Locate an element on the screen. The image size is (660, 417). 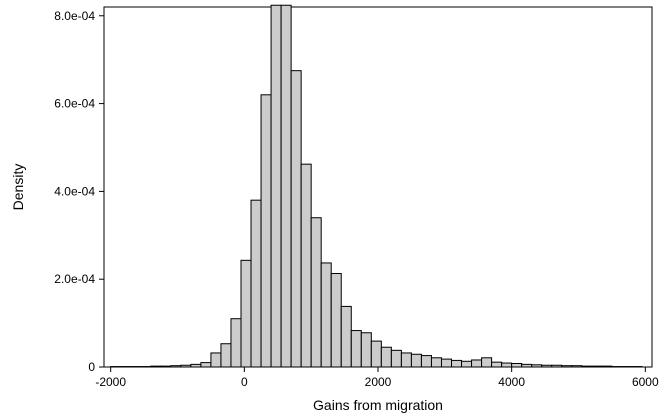
x-axis: -2000 0 2000 4000 6000 is located at coordinates (377, 378).